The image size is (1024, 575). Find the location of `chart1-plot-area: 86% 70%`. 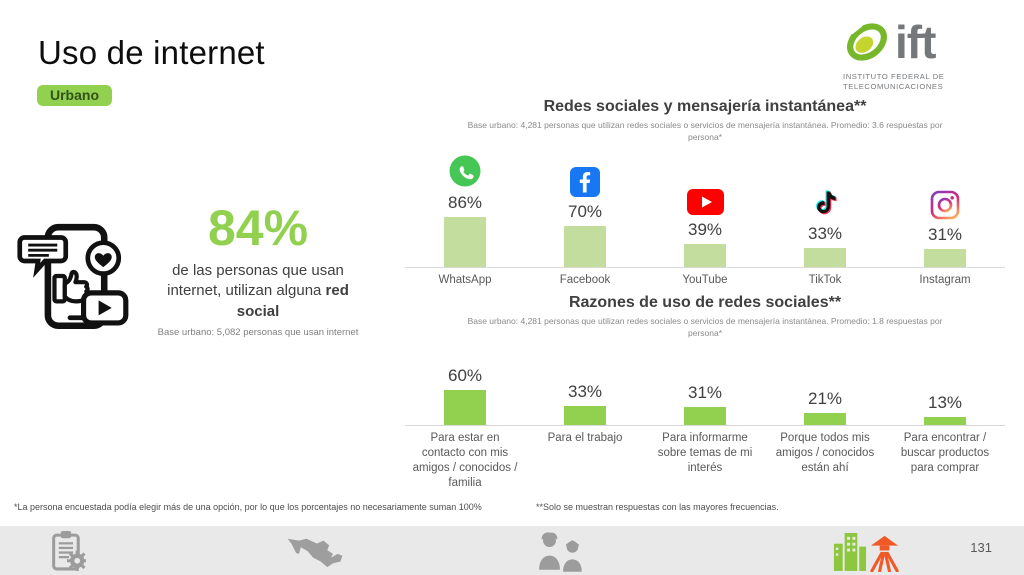

chart1-plot-area: 86% 70% is located at coordinates (705, 207).